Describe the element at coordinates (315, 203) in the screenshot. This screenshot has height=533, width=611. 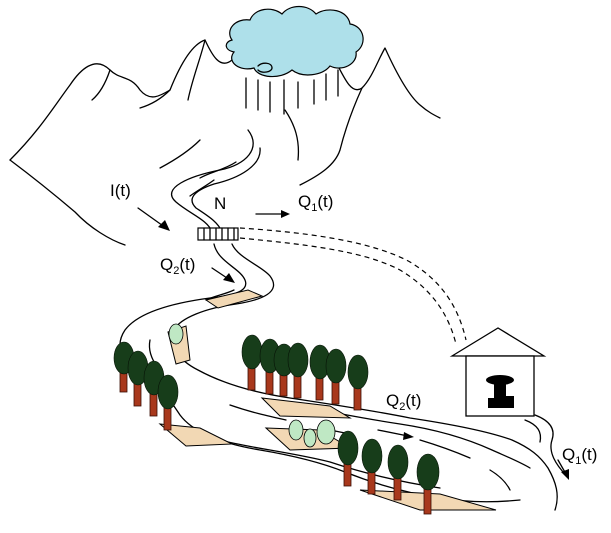
I see `label-q1-upper: Q1(t)` at that location.